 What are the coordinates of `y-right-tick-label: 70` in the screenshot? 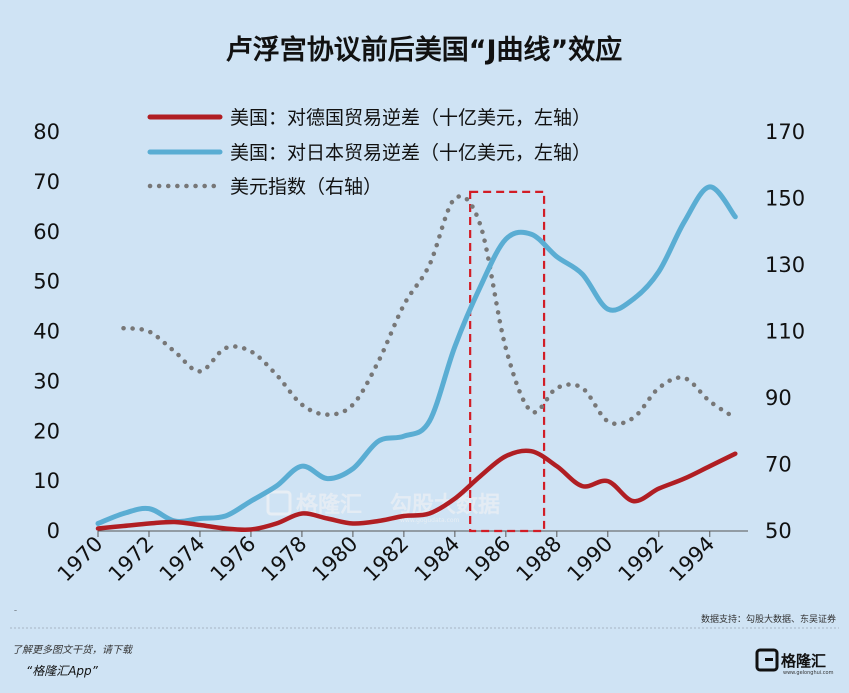 It's located at (778, 465).